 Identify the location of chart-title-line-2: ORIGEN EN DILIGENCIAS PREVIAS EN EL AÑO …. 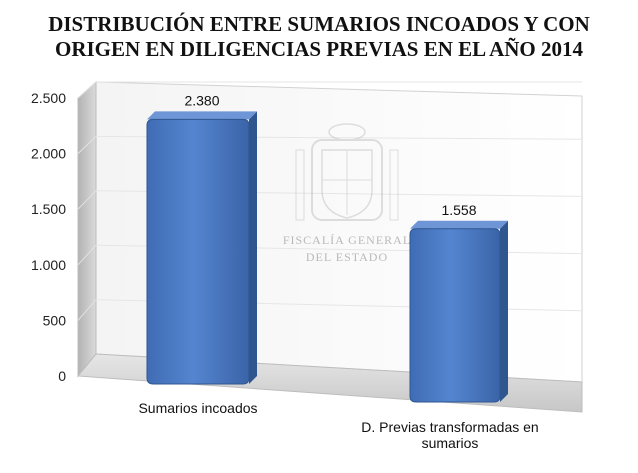
(319, 49).